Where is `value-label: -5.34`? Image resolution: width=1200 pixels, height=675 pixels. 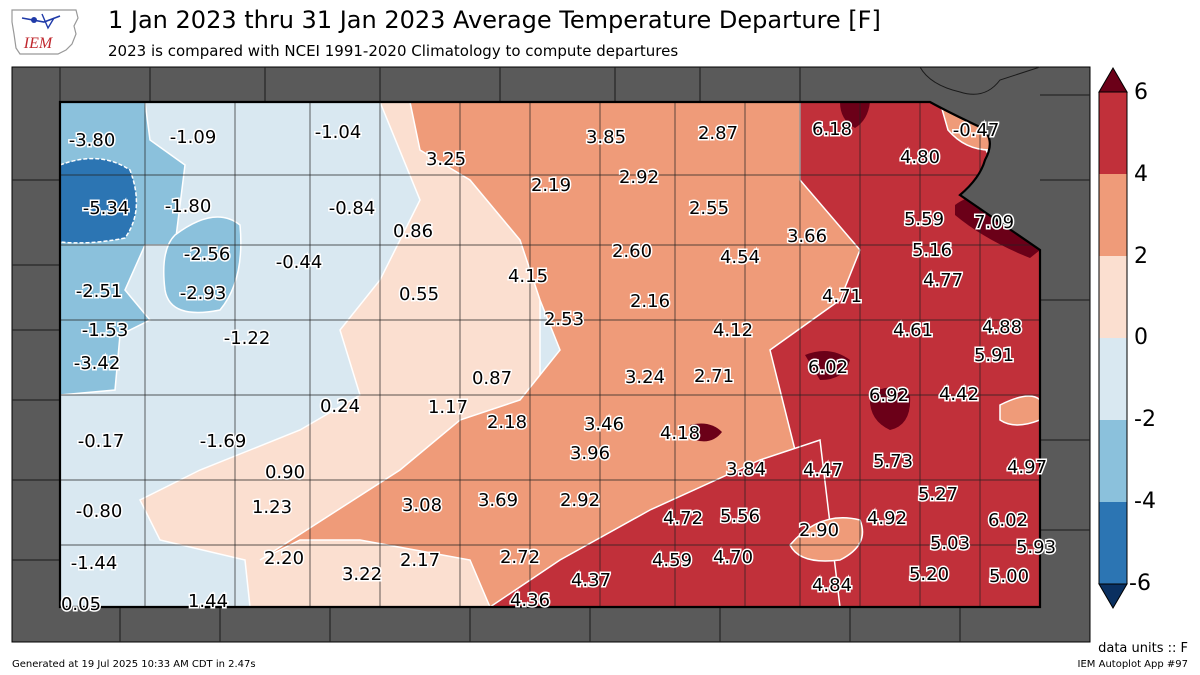 value-label: -5.34 is located at coordinates (106, 208).